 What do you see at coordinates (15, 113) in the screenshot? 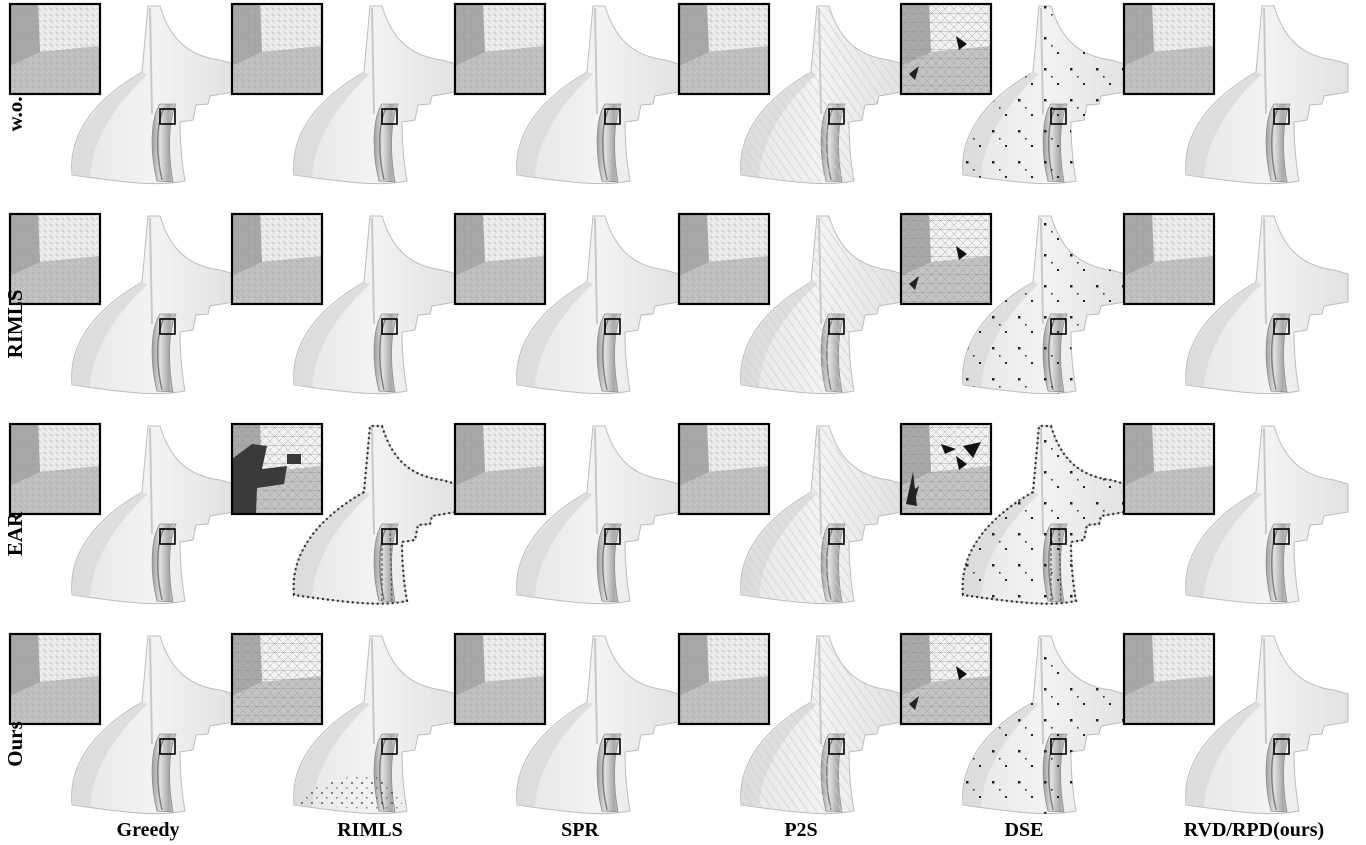
I see `row-label-w-o: w.o.` at bounding box center [15, 113].